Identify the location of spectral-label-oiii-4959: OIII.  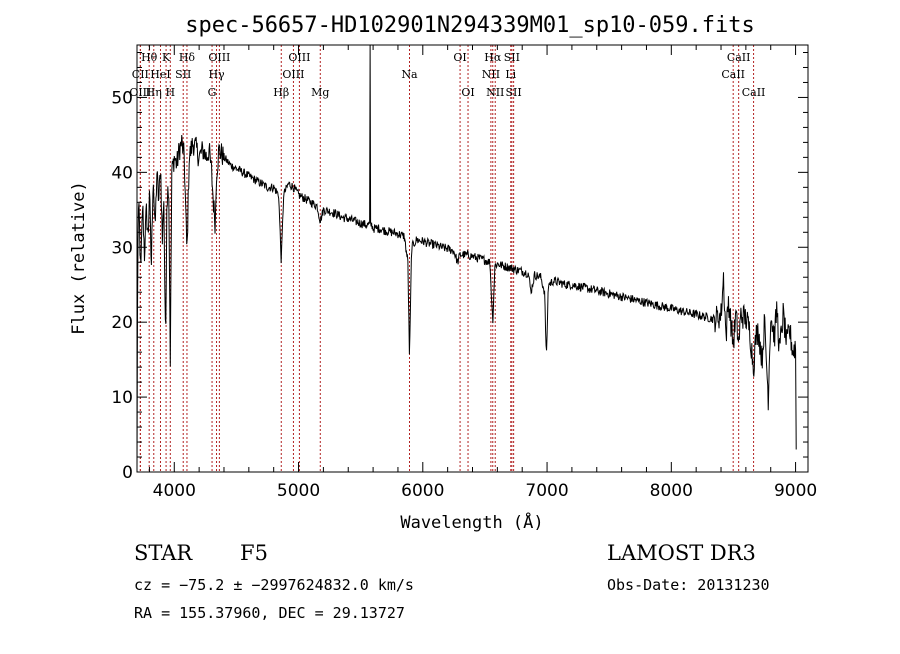
(293, 74).